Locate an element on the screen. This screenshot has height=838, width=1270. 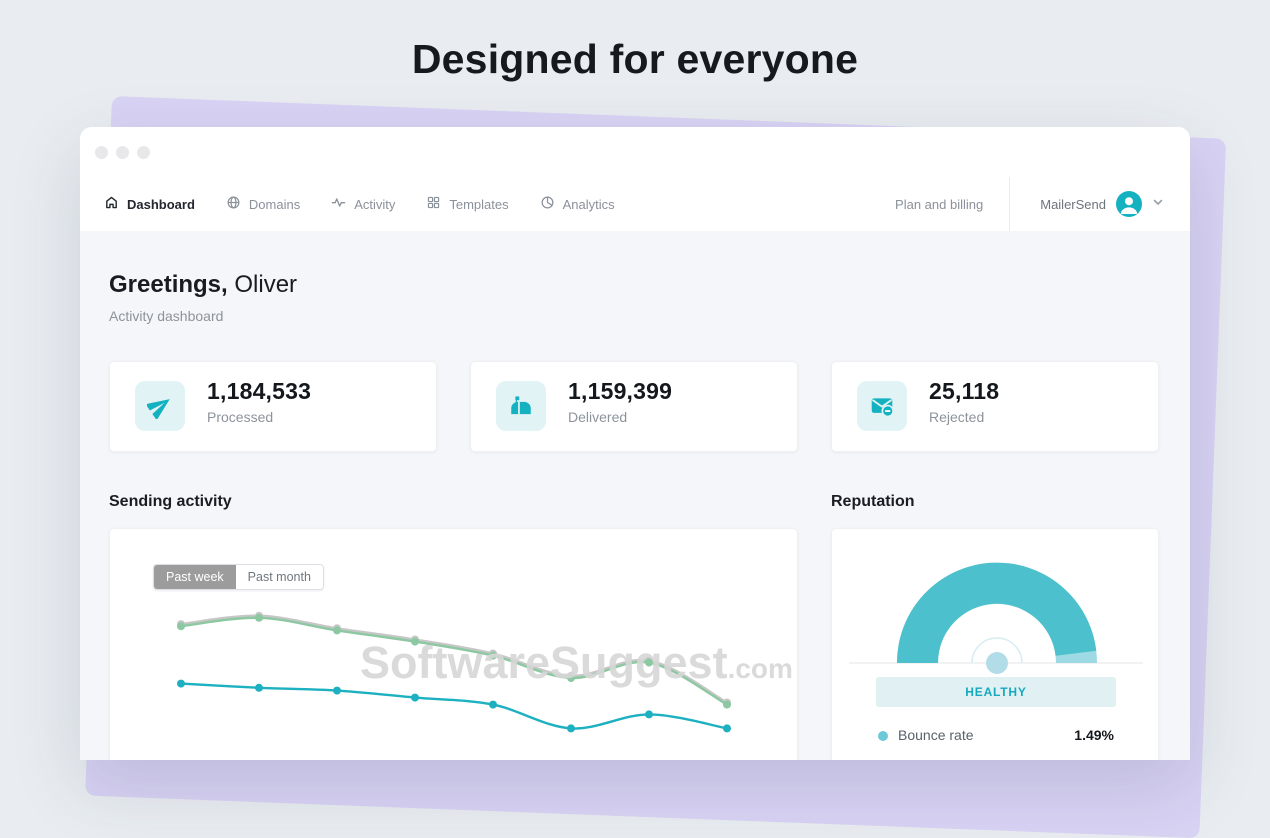
stat-label: Processed is located at coordinates (240, 417).